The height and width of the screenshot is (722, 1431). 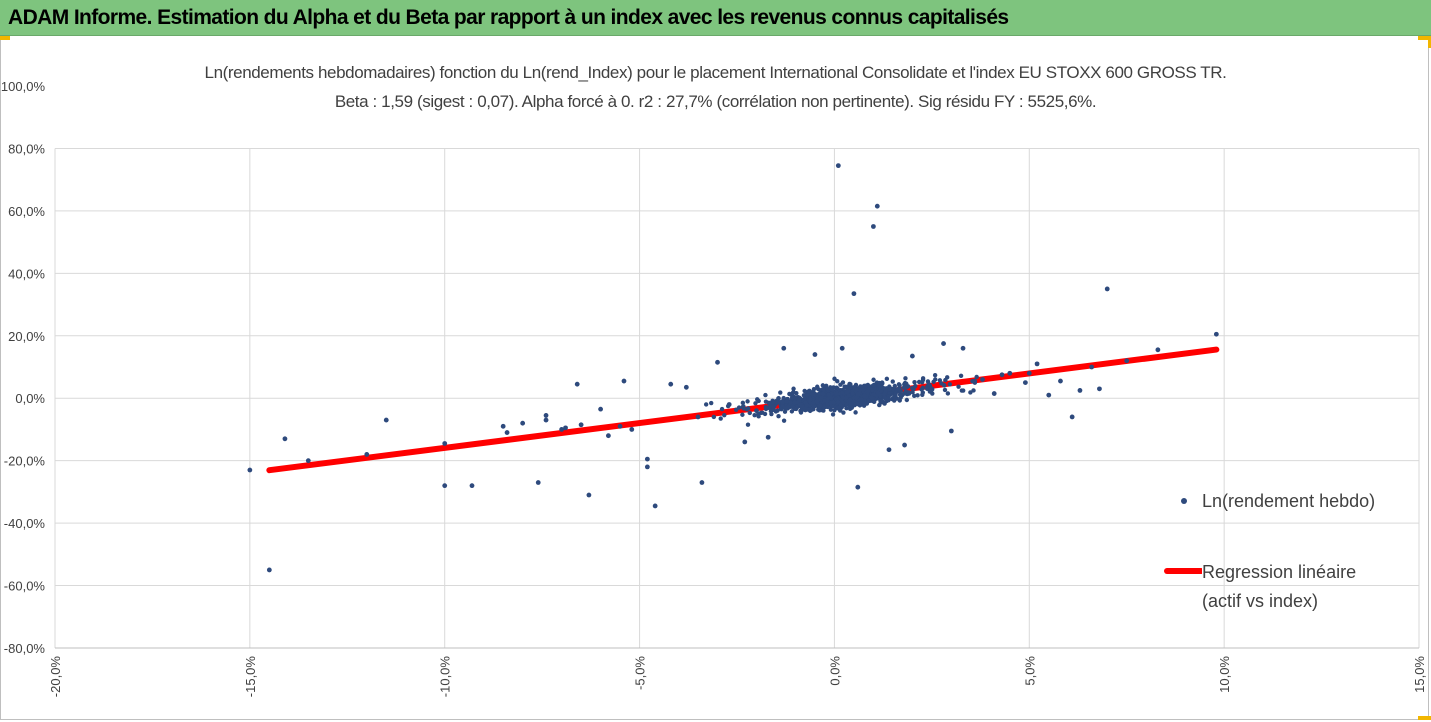 What do you see at coordinates (1224, 674) in the screenshot?
I see `x-tick-label: 10,0%` at bounding box center [1224, 674].